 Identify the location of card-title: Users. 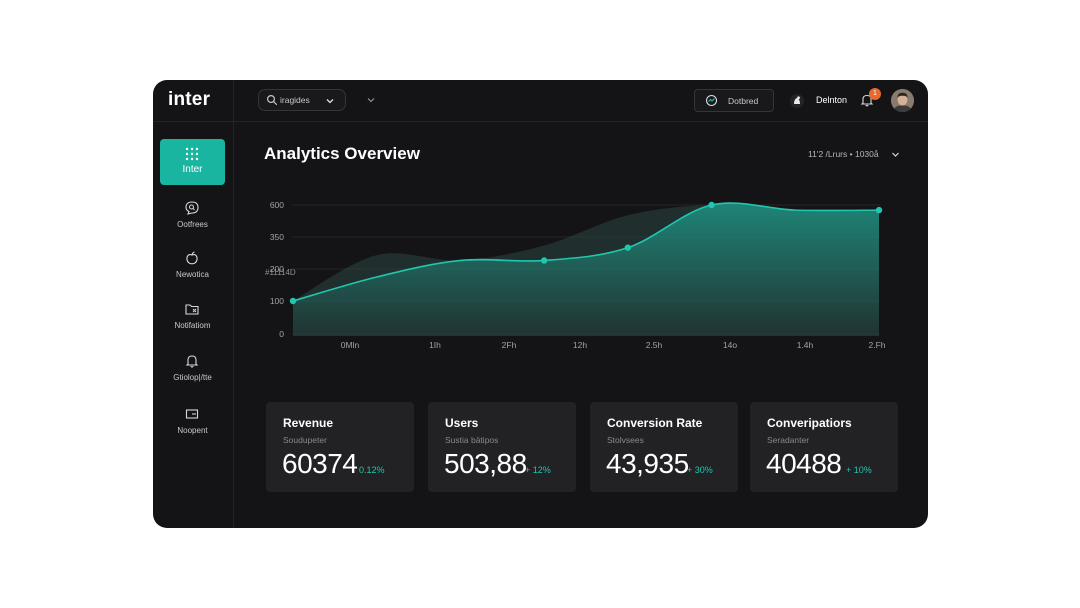
(462, 423).